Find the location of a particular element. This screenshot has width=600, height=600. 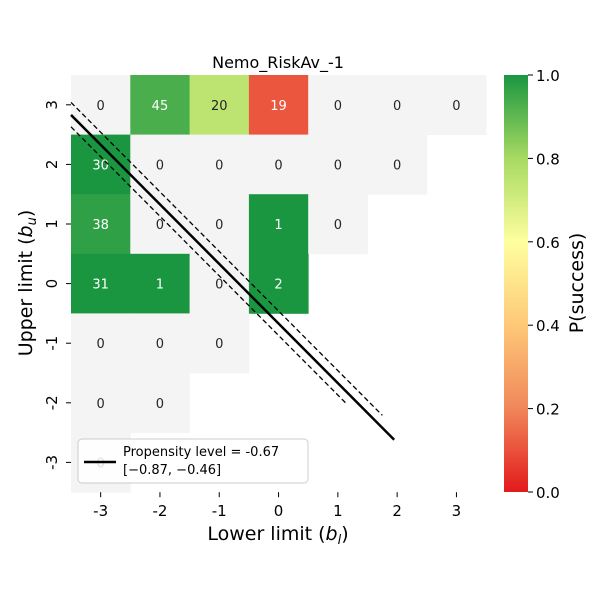

cell-count-label: 19 is located at coordinates (278, 106).